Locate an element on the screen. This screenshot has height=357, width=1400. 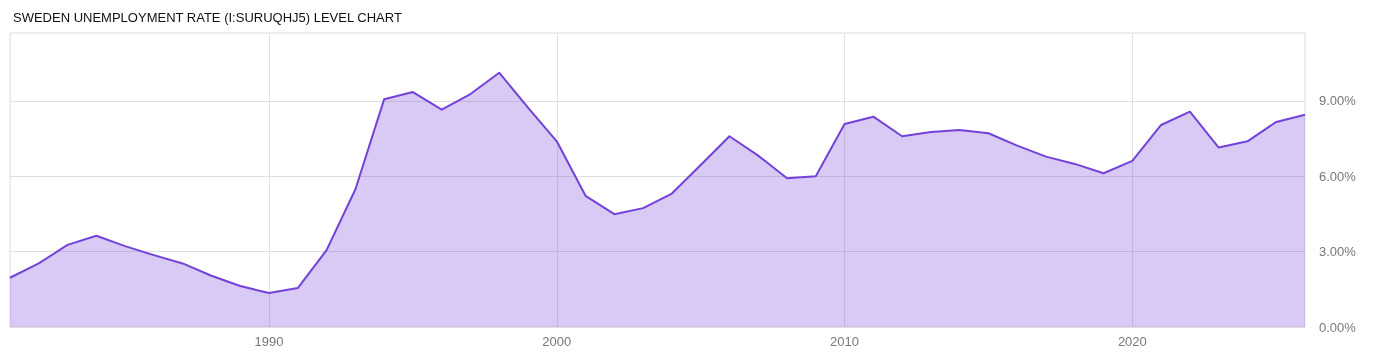
x-tick-label: 2020 is located at coordinates (1132, 341).